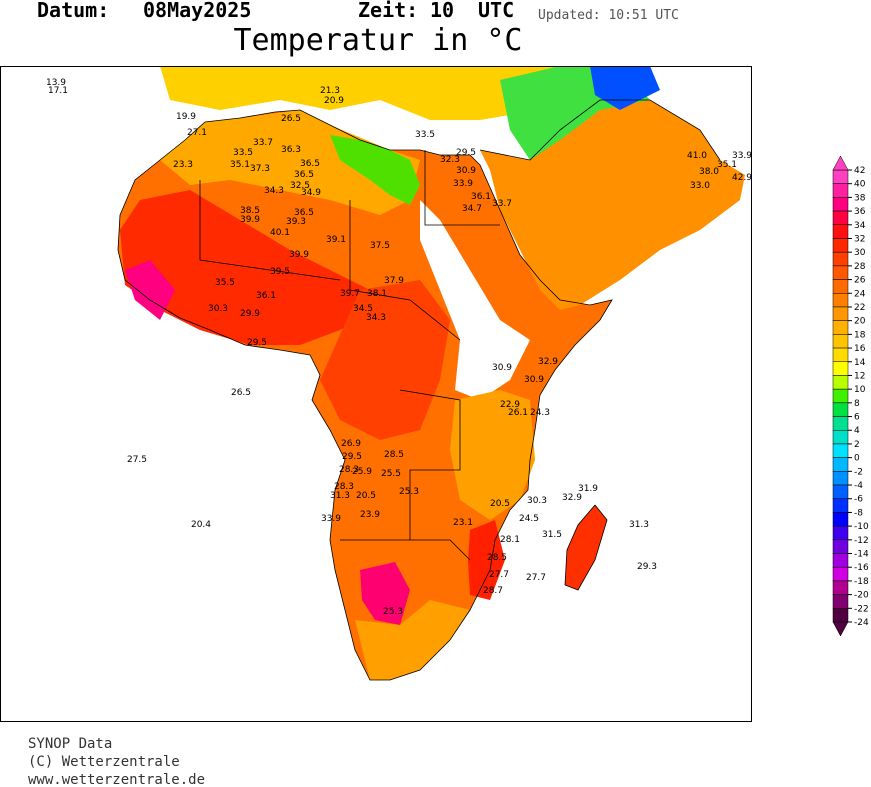 Image resolution: width=871 pixels, height=787 pixels. Describe the element at coordinates (586, 547) in the screenshot. I see `madagascar` at that location.